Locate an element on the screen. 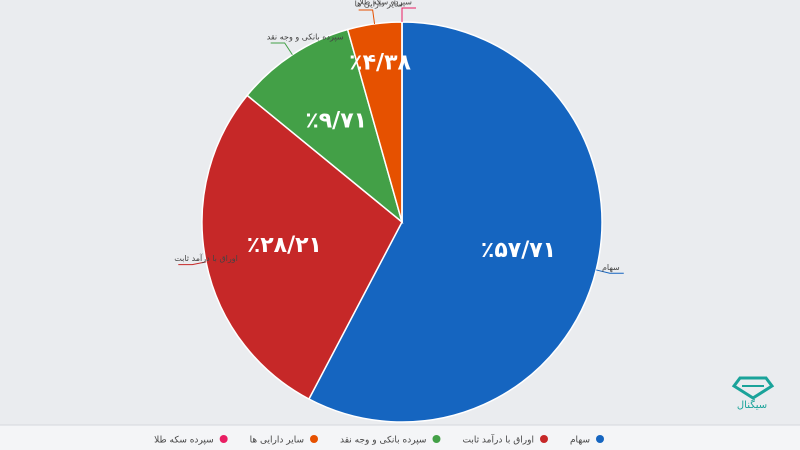  logo-text: سیگنال is located at coordinates (752, 405).